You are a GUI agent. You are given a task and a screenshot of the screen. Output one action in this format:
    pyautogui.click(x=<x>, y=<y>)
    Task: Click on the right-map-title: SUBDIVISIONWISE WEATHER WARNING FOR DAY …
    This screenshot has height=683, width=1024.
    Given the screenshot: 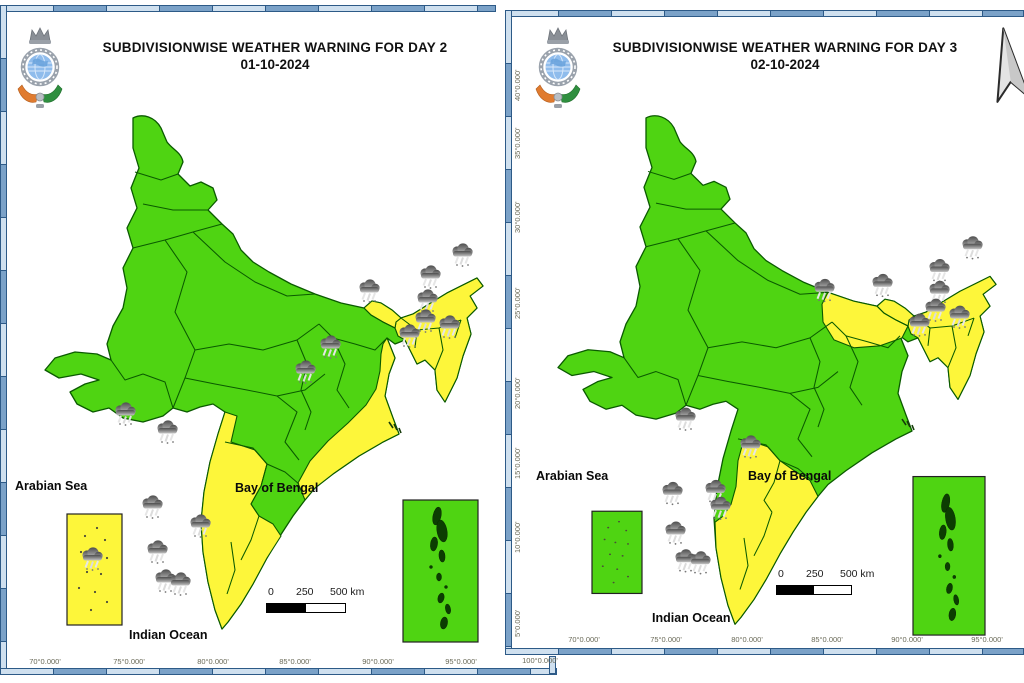 What is the action you would take?
    pyautogui.click(x=785, y=56)
    